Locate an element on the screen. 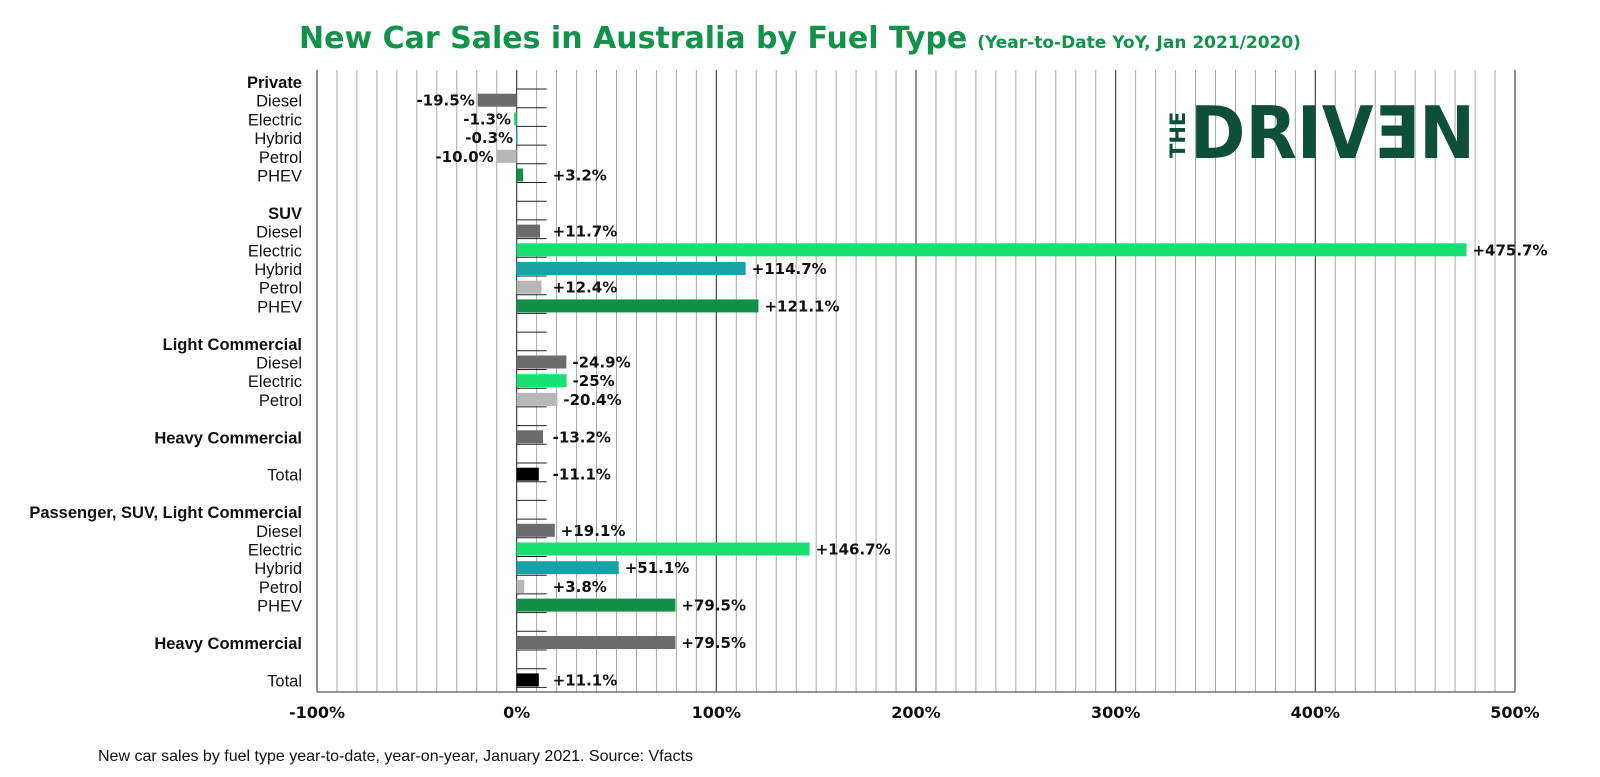 Image resolution: width=1600 pixels, height=777 pixels. value-label: -19.5% is located at coordinates (445, 101).